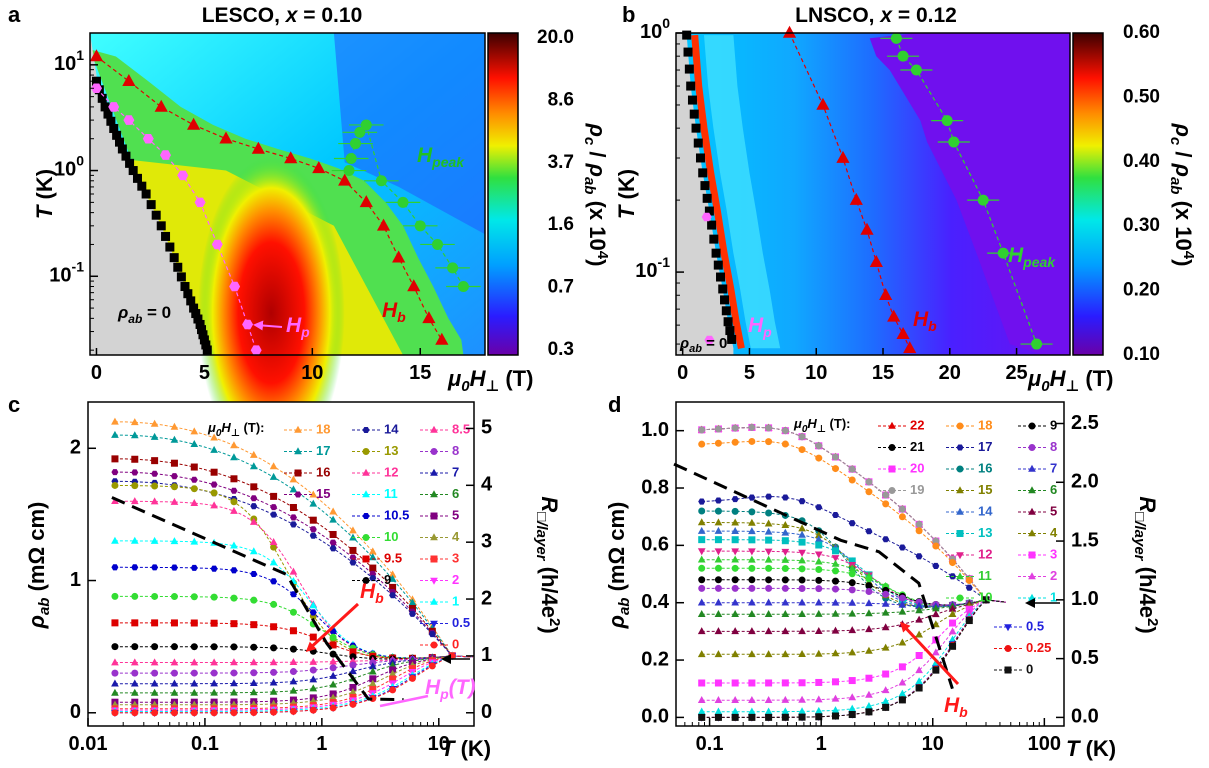 The width and height of the screenshot is (1209, 768). What do you see at coordinates (1053, 467) in the screenshot?
I see `panel-d-legend-label-7: 7` at bounding box center [1053, 467].